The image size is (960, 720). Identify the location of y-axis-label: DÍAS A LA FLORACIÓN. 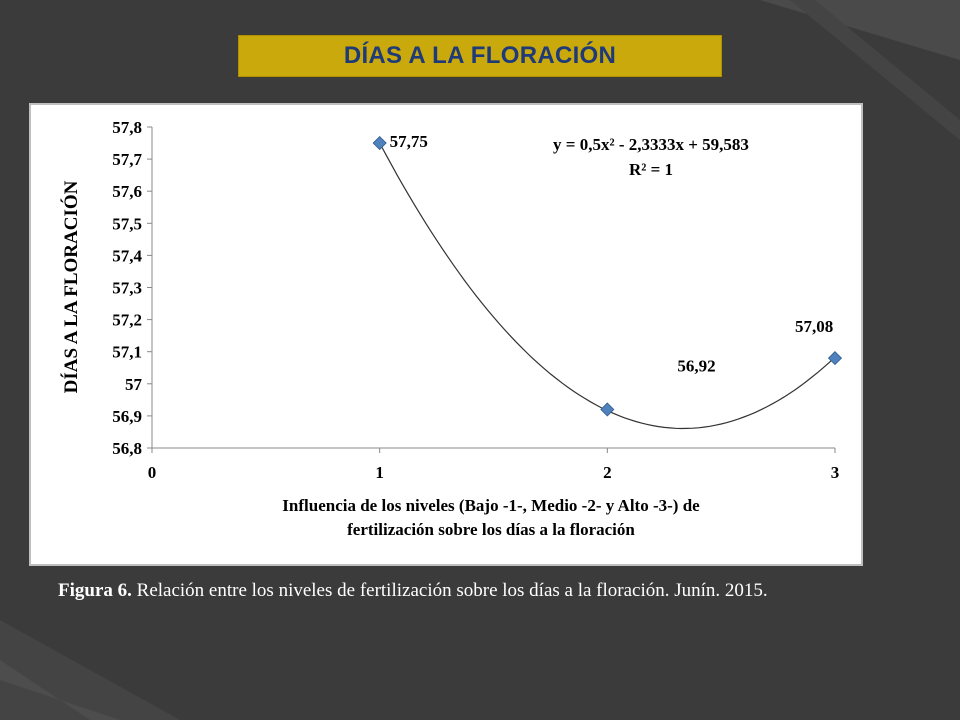
(71, 286).